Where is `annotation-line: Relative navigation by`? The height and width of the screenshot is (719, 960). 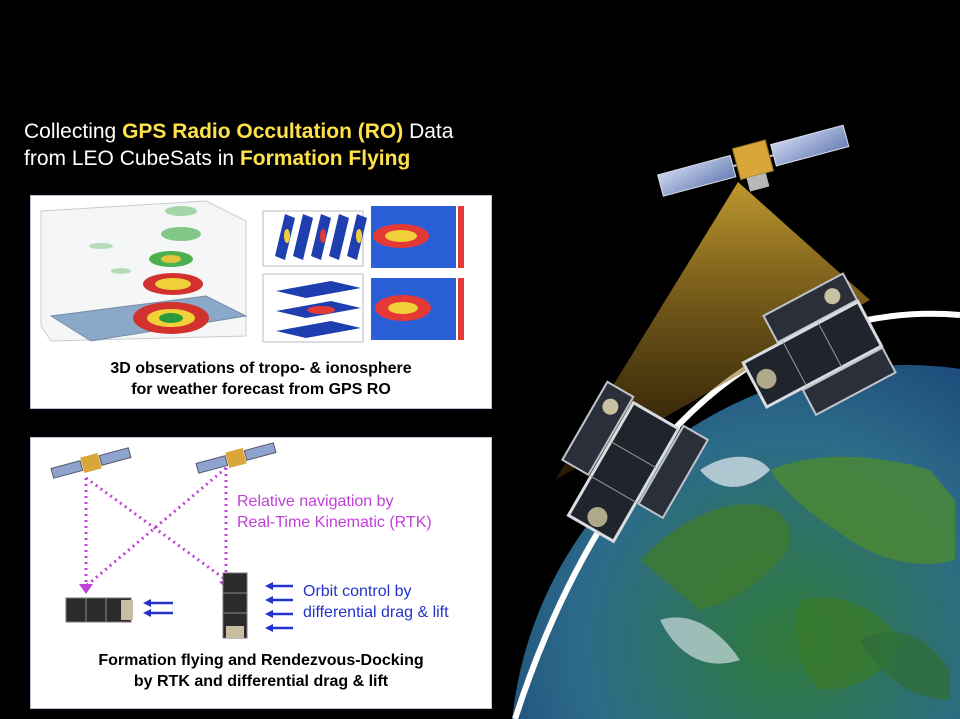 annotation-line: Relative navigation by is located at coordinates (315, 501).